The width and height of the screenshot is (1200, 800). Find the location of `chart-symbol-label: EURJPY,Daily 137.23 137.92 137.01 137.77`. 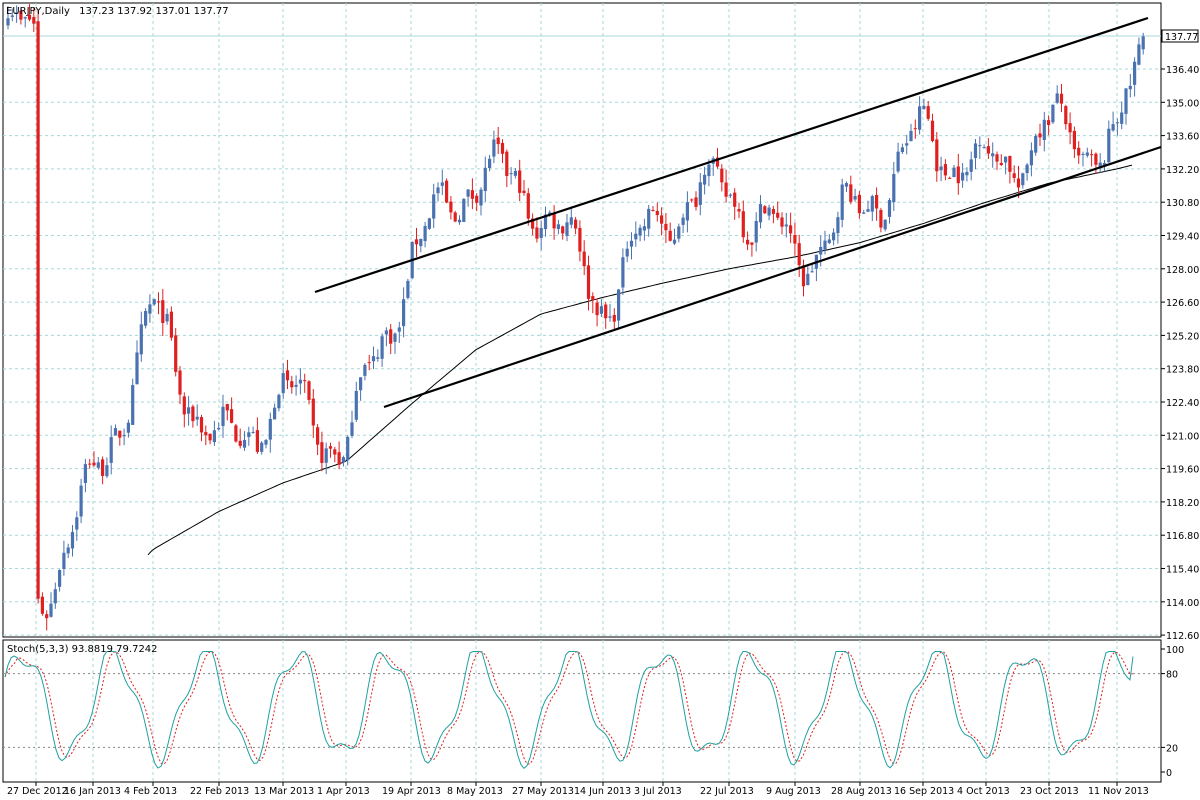

chart-symbol-label: EURJPY,Daily 137.23 137.92 137.01 137.77 is located at coordinates (117, 11).